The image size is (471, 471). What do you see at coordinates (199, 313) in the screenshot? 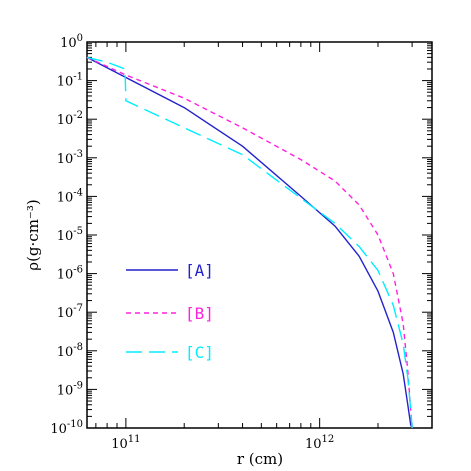
I see `legend-label: [B]` at bounding box center [199, 313].